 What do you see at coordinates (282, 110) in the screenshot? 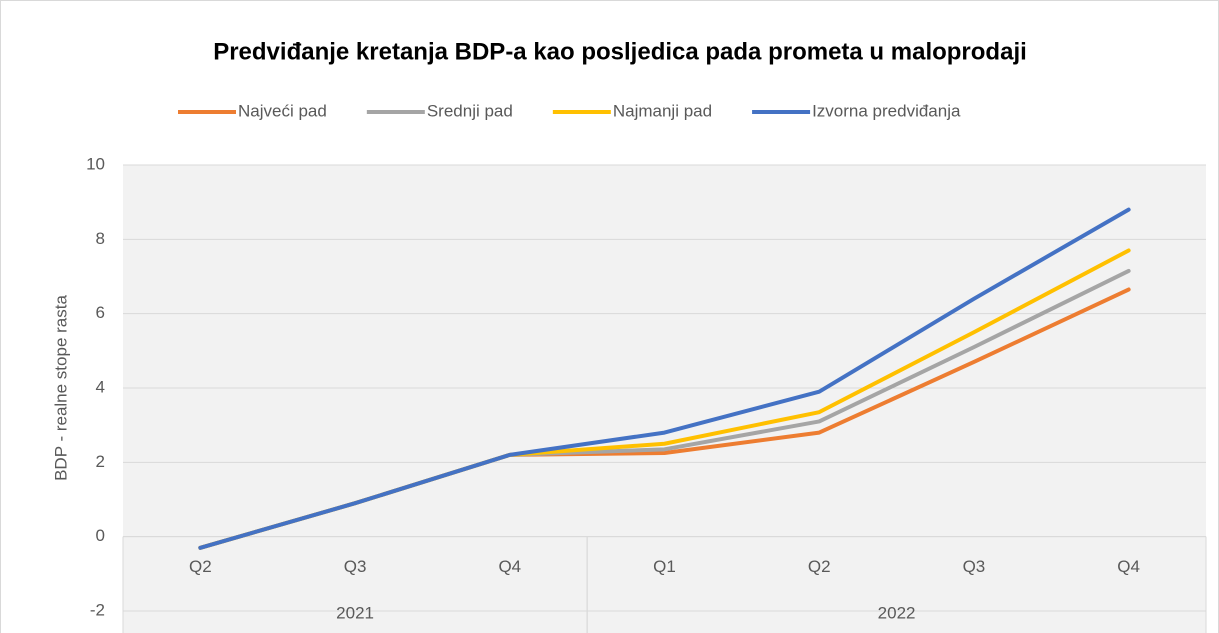
I see `legend-label: Najveći pad` at bounding box center [282, 110].